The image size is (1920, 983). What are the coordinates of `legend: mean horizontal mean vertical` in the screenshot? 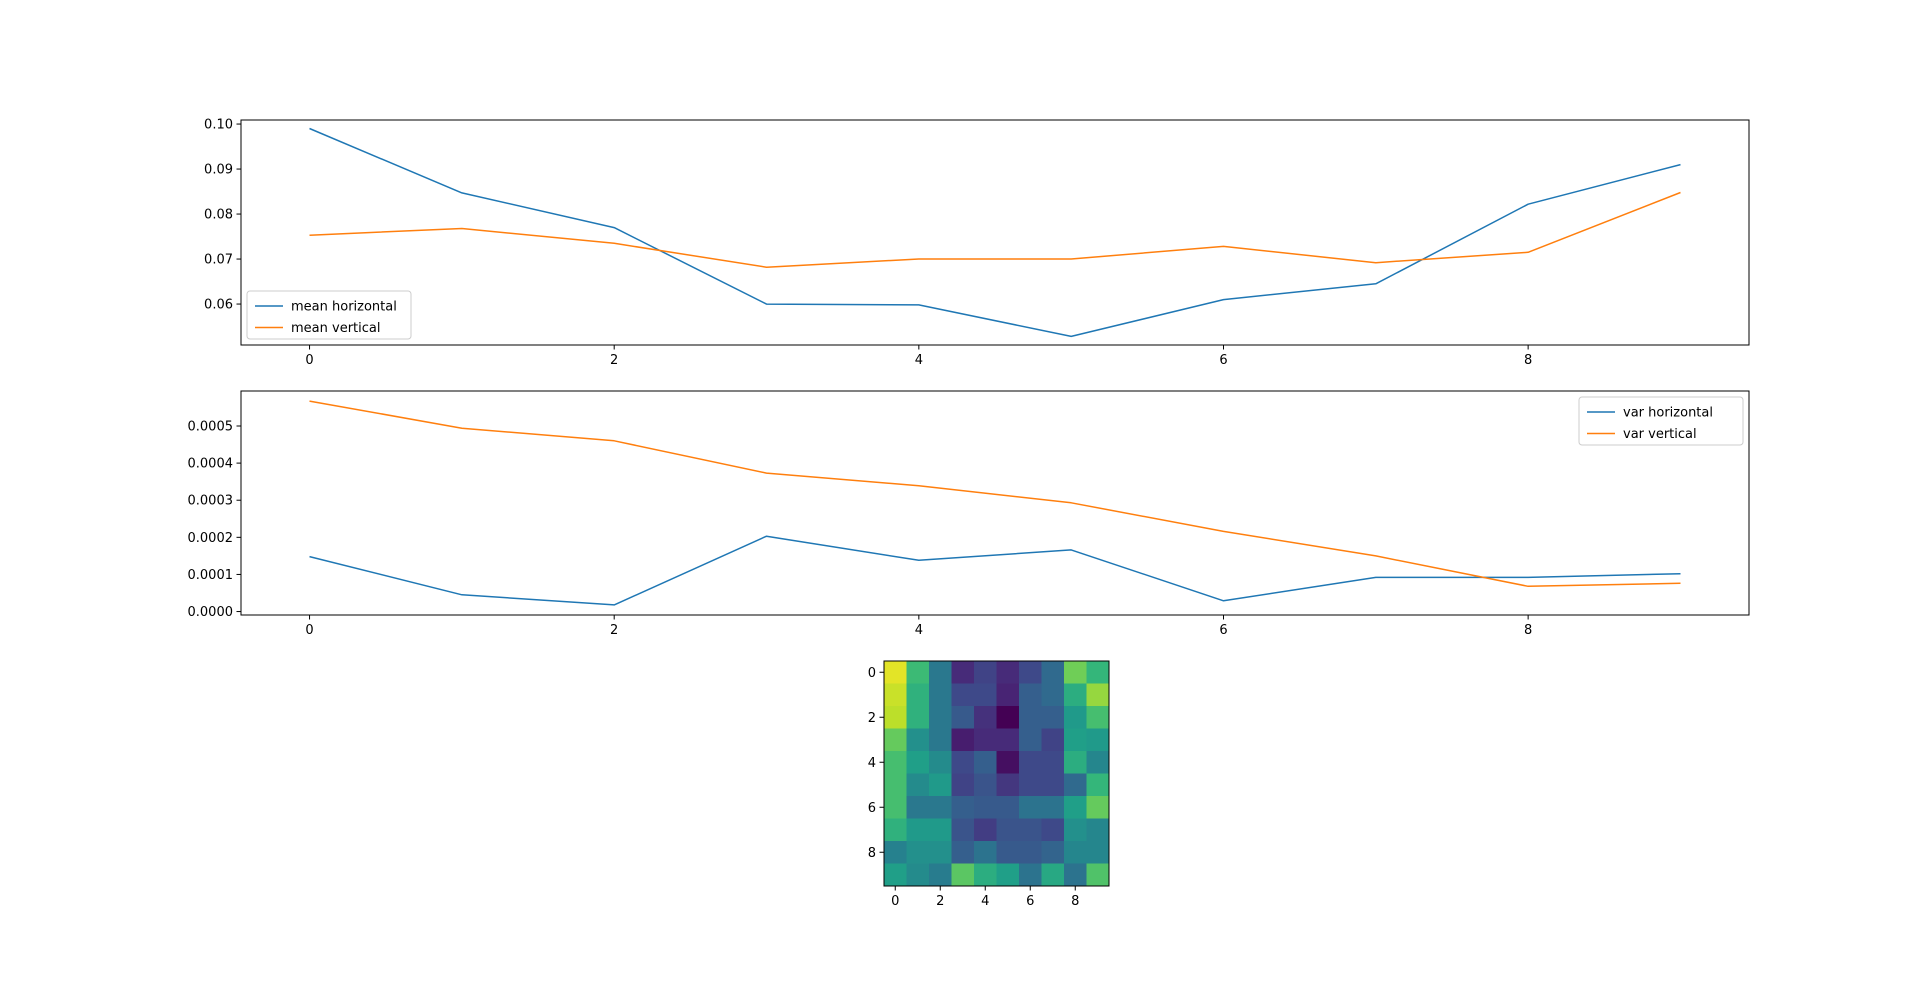 It's located at (329, 315).